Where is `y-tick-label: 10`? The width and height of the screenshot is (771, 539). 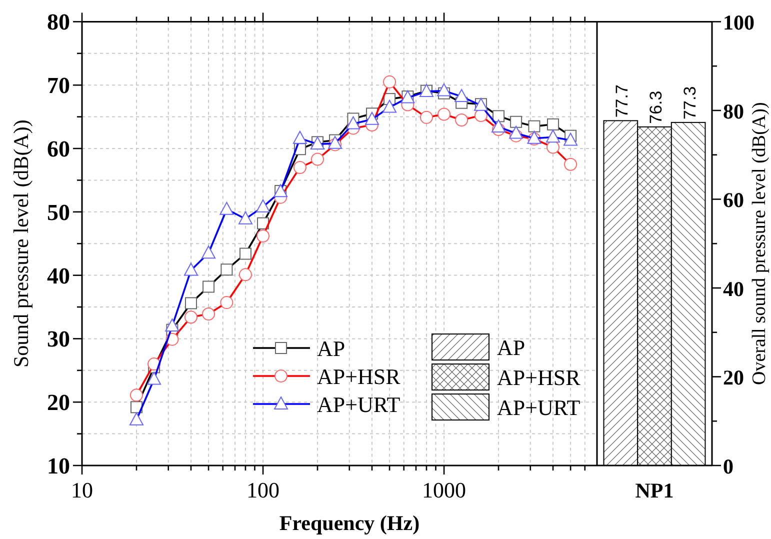
y-tick-label: 10 is located at coordinates (58, 466).